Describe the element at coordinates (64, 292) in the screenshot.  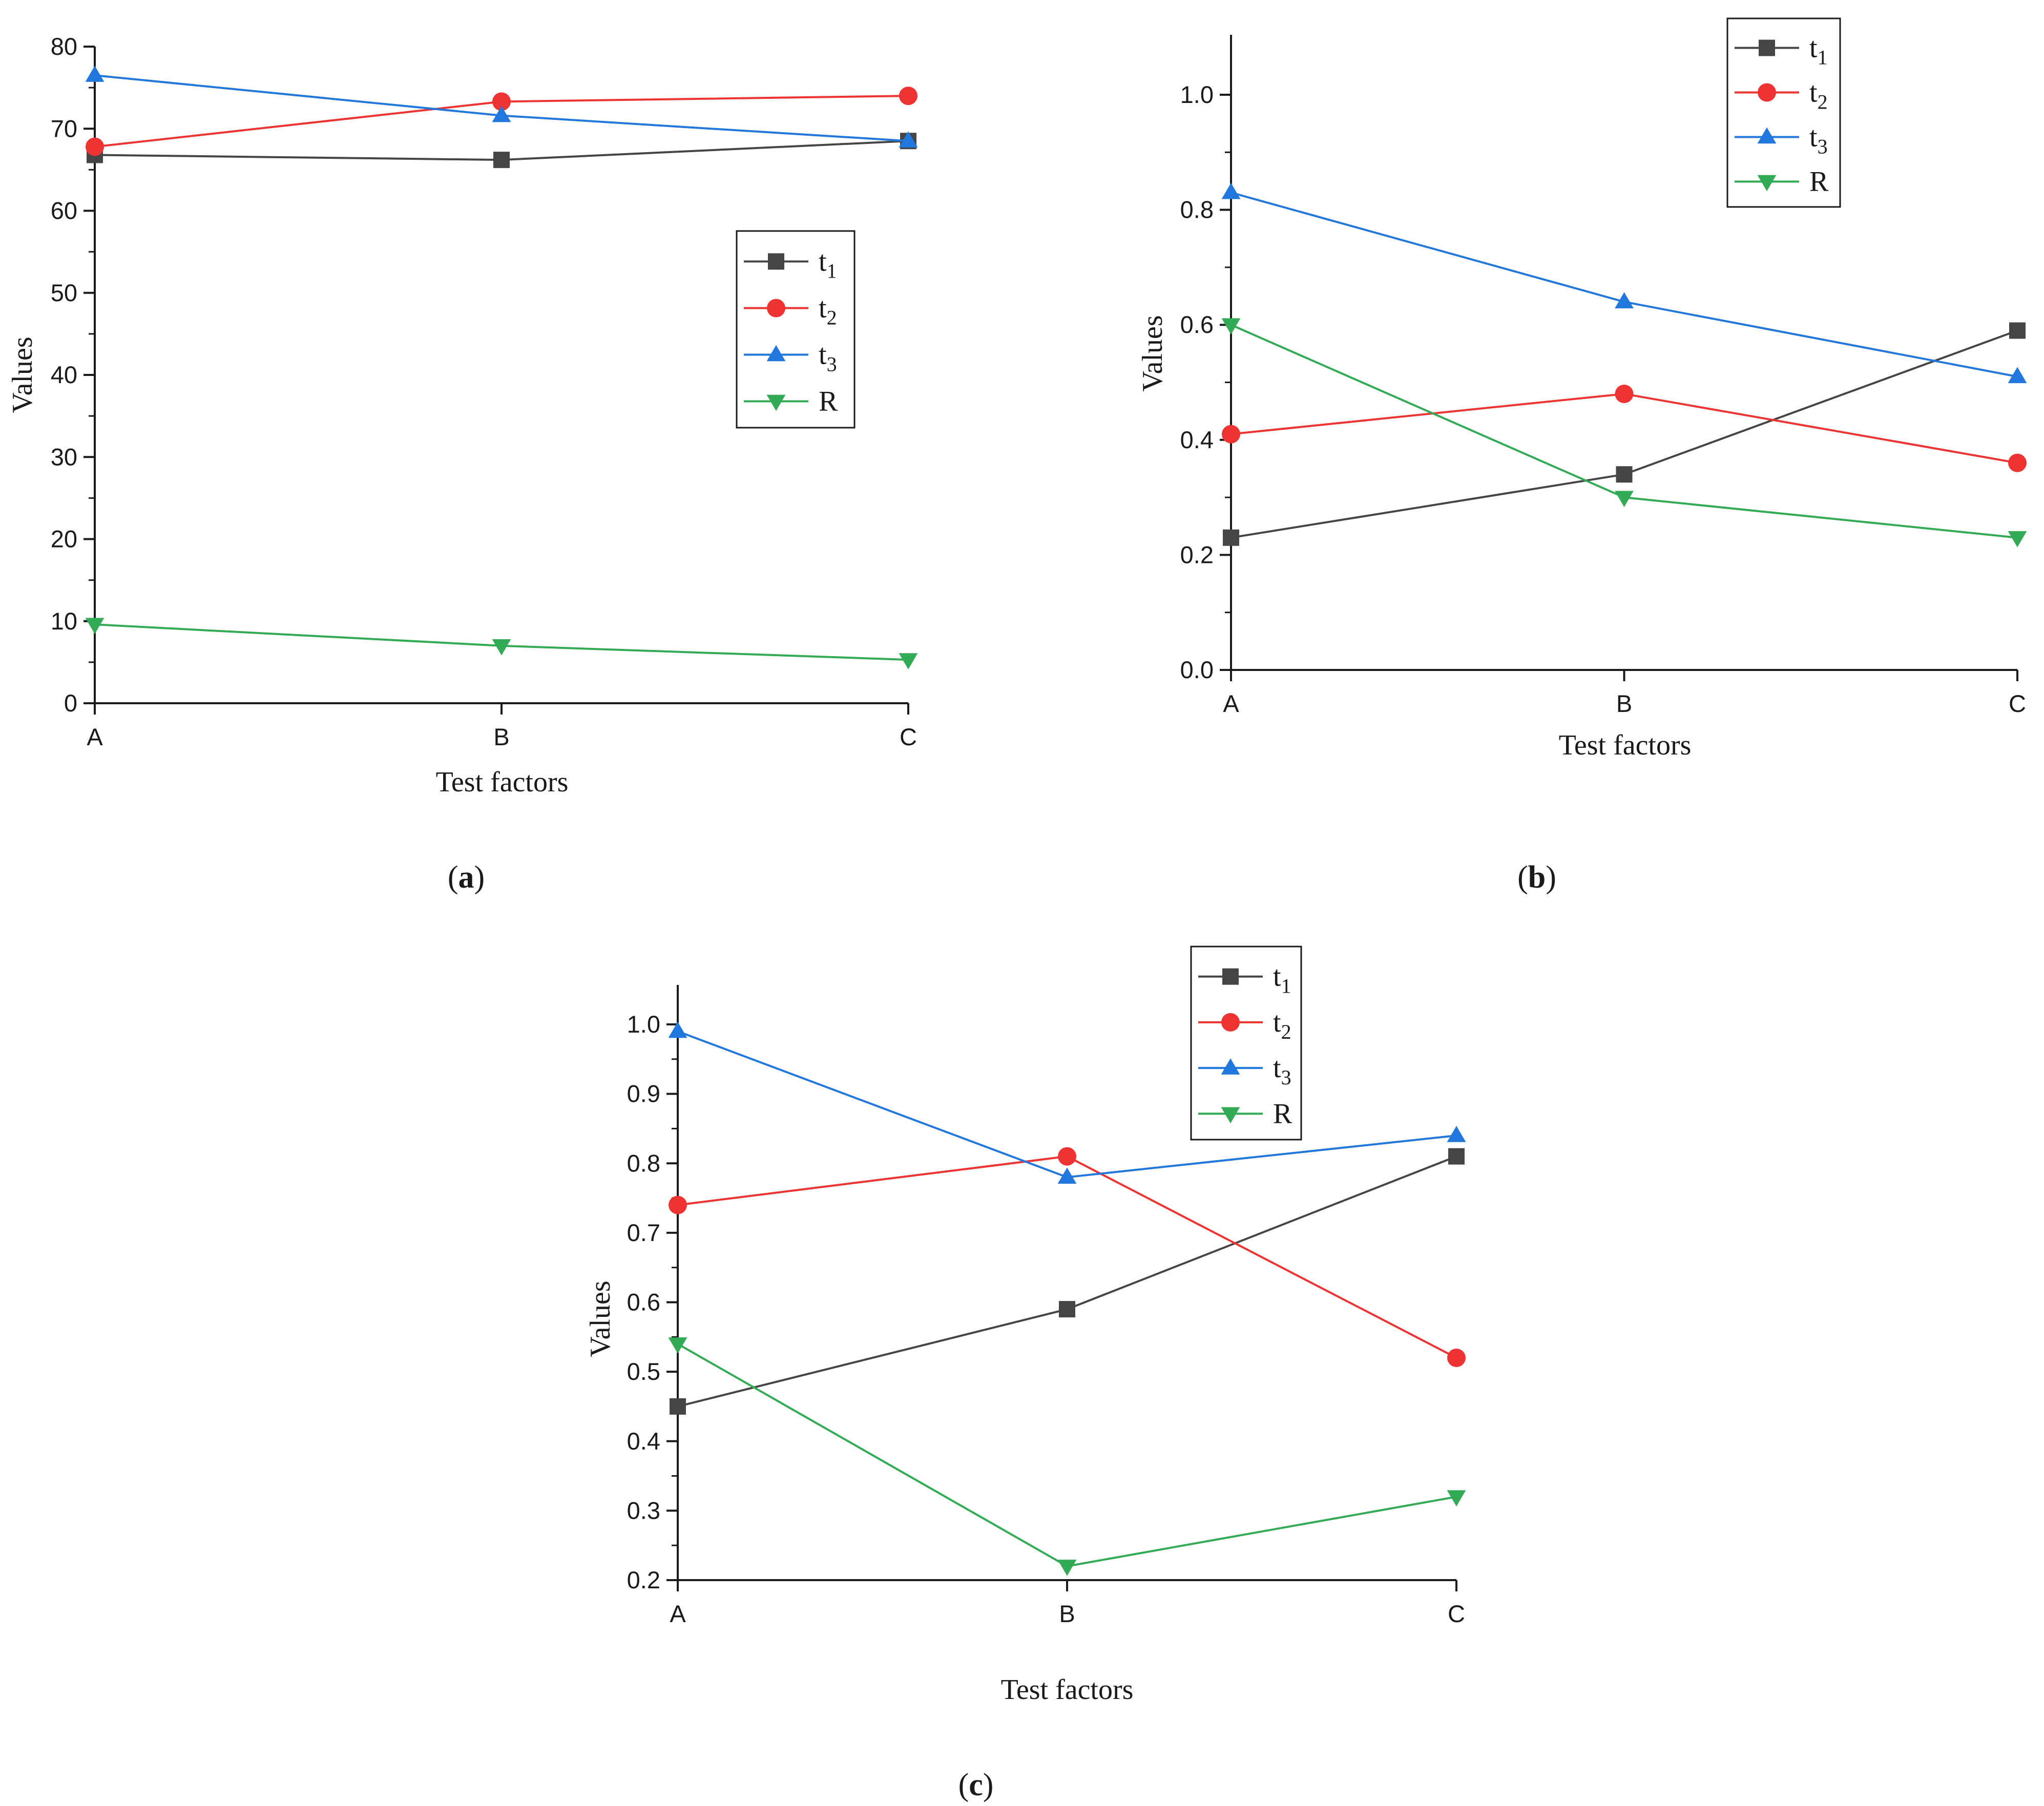
I see `y-tick-label: 50` at that location.